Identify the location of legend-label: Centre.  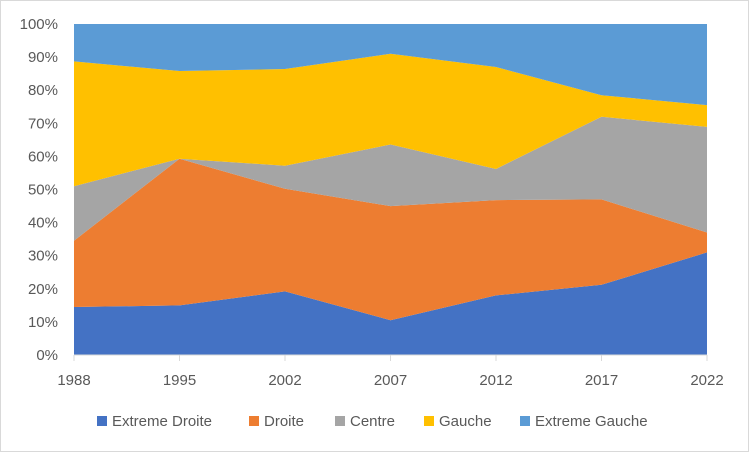
(372, 421).